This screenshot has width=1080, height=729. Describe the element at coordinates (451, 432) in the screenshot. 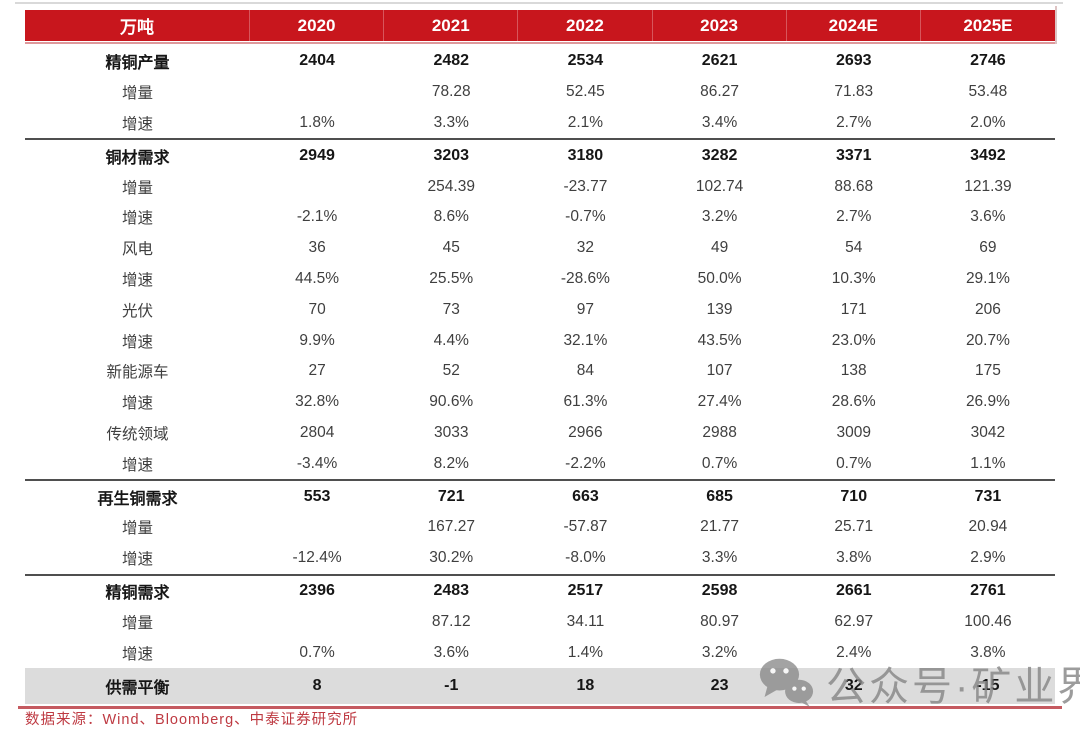

I see `data-cell: 3033` at that location.